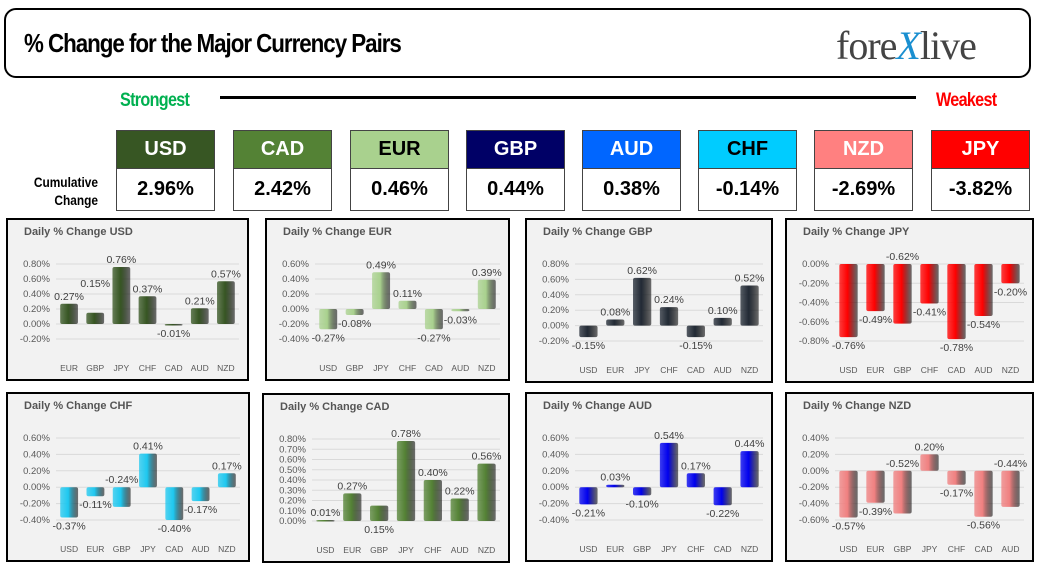  Describe the element at coordinates (399, 170) in the screenshot. I see `currency-box-eur: EUR 0.46%` at that location.